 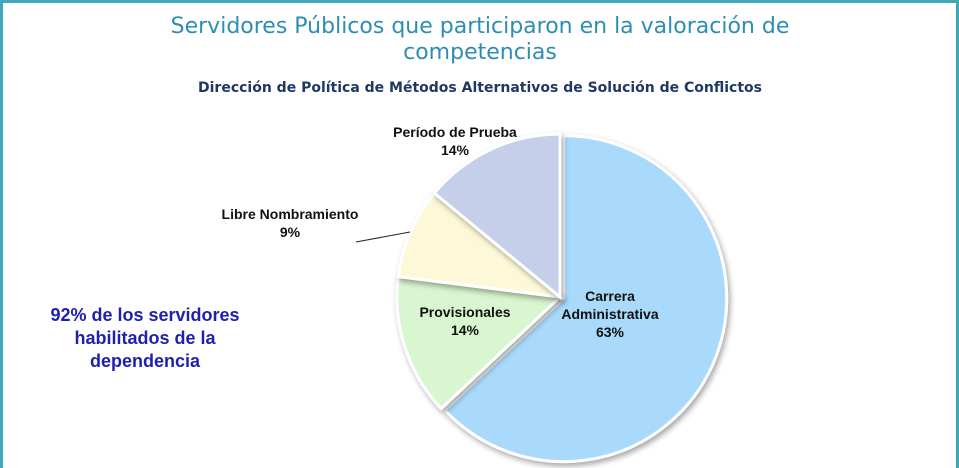 I want to click on slice-label: Período de Prueba 14%, so click(x=455, y=141).